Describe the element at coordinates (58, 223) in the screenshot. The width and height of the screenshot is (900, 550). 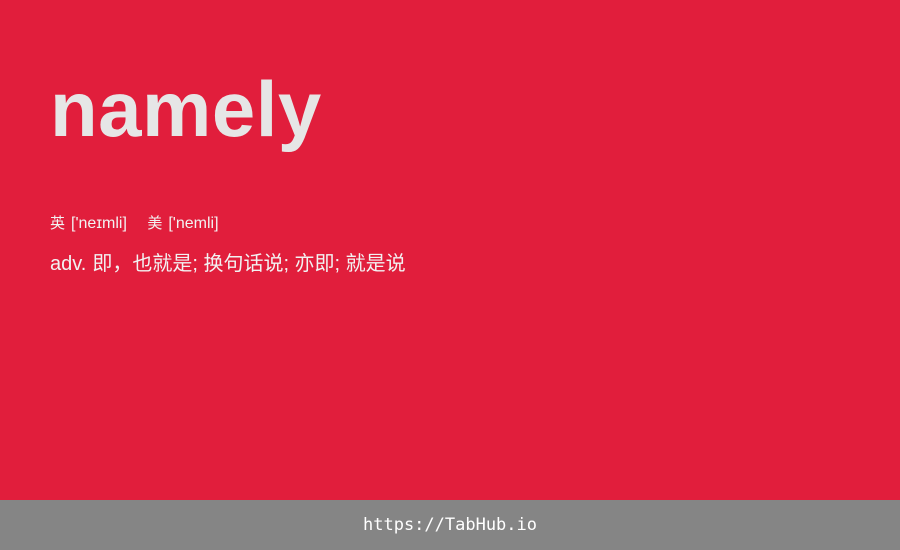
I see `phonetic-uk-label: 英` at that location.